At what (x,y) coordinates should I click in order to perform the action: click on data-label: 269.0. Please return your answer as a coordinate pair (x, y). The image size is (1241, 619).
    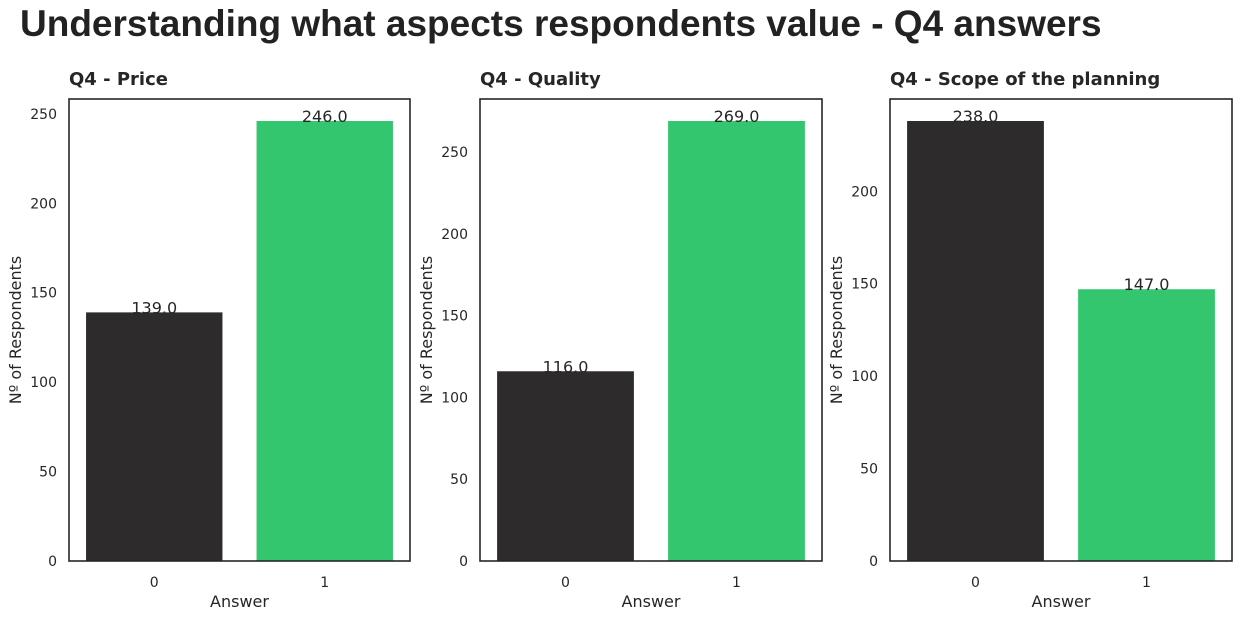
    Looking at the image, I should click on (737, 116).